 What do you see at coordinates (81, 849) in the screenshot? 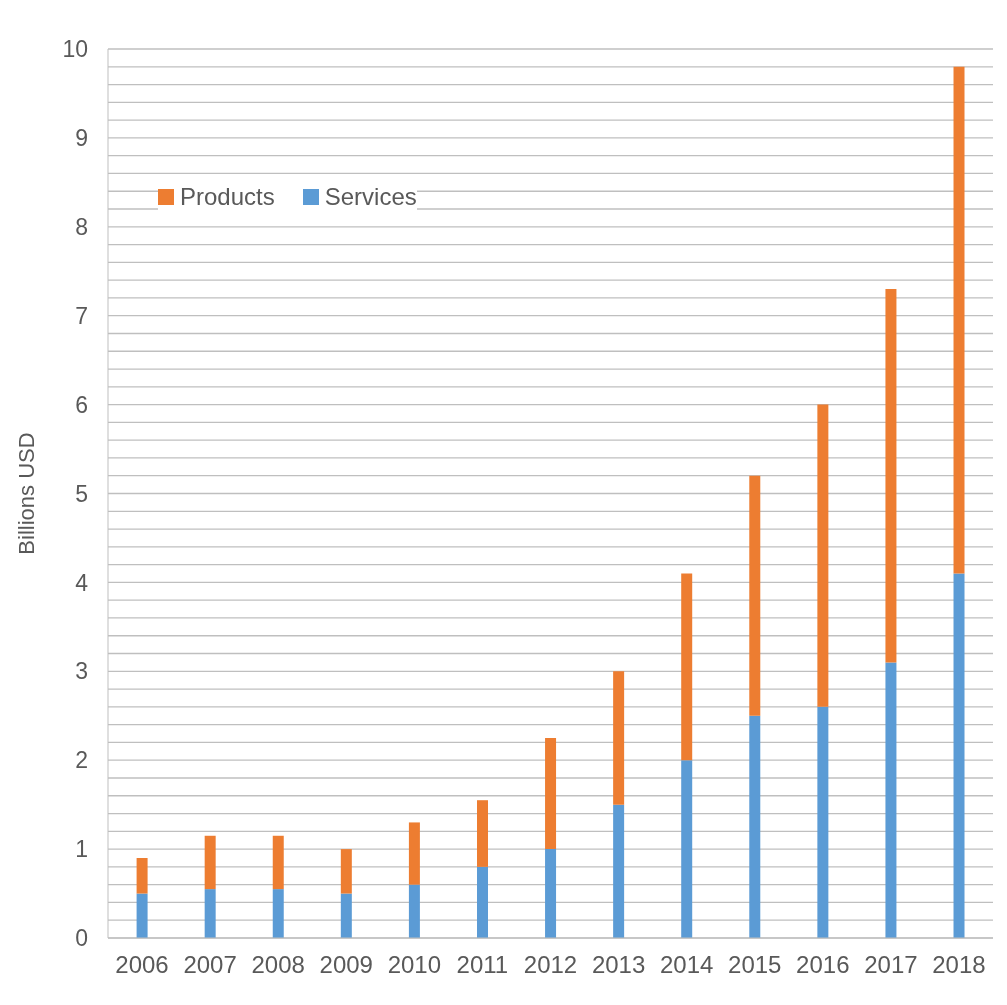
I see `y-tick-label: 1` at bounding box center [81, 849].